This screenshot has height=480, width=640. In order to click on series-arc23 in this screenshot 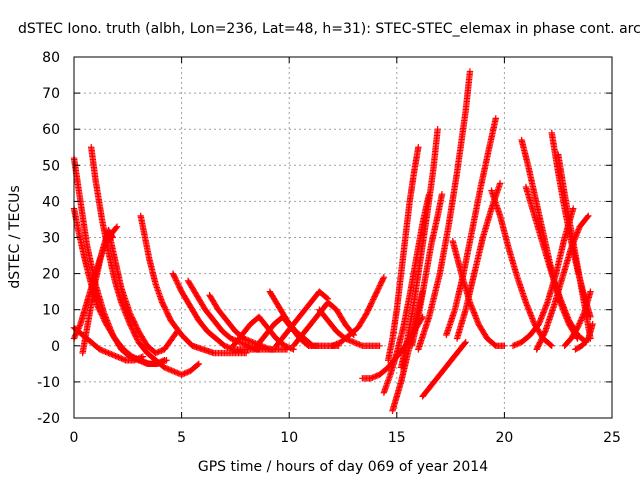, I will do `click(419, 248)`.